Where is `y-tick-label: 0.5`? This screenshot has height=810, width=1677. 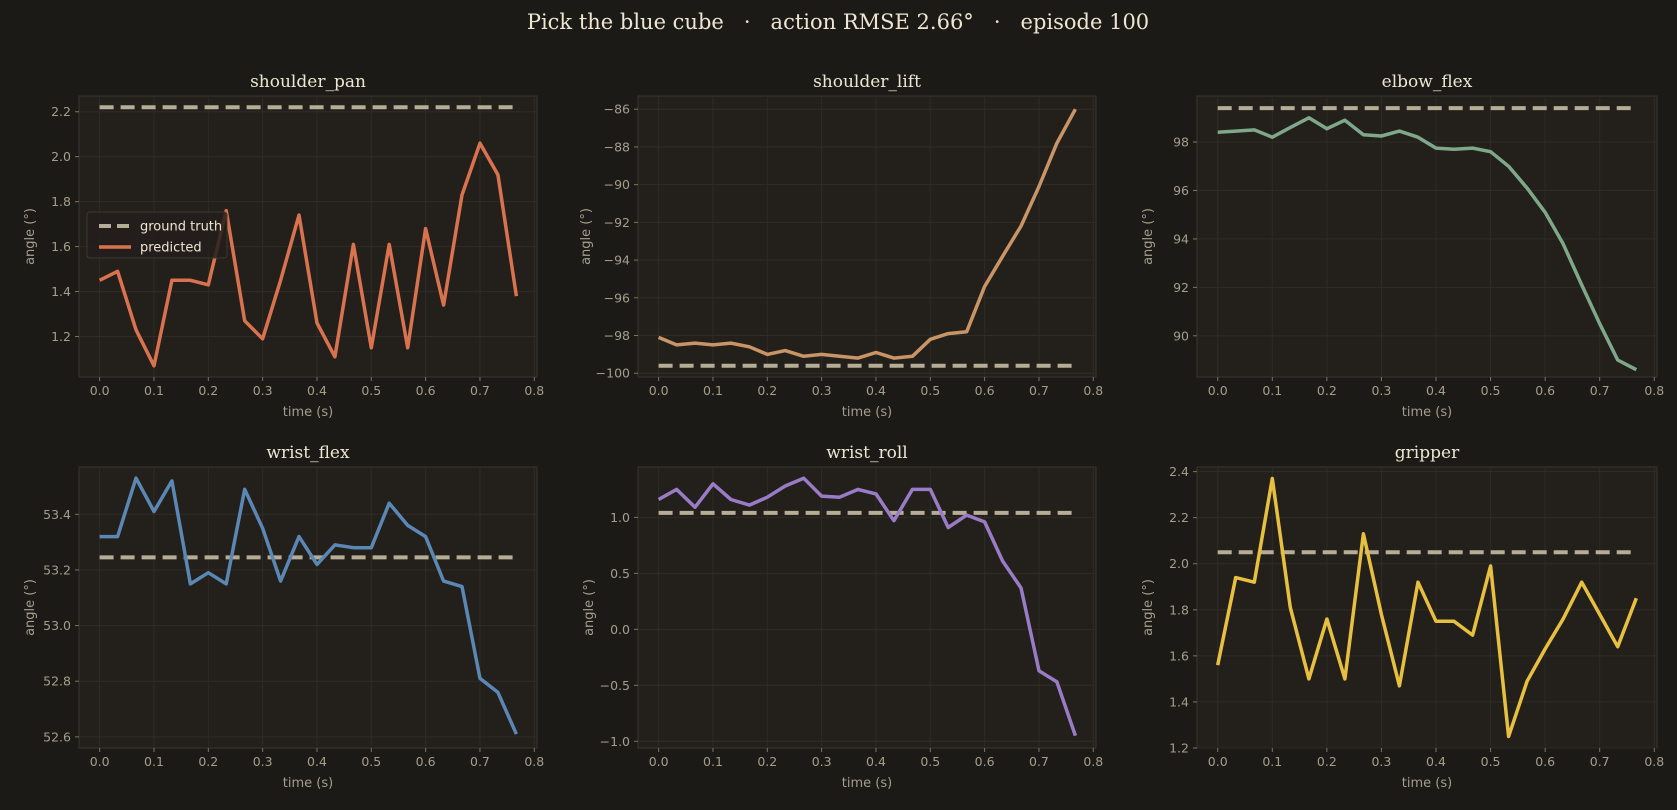 y-tick-label: 0.5 is located at coordinates (620, 573).